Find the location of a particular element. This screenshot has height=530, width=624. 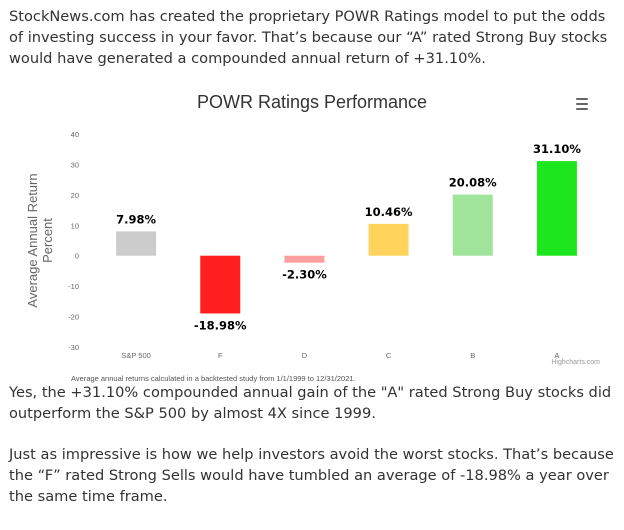

data-label: 31.10% is located at coordinates (557, 149).